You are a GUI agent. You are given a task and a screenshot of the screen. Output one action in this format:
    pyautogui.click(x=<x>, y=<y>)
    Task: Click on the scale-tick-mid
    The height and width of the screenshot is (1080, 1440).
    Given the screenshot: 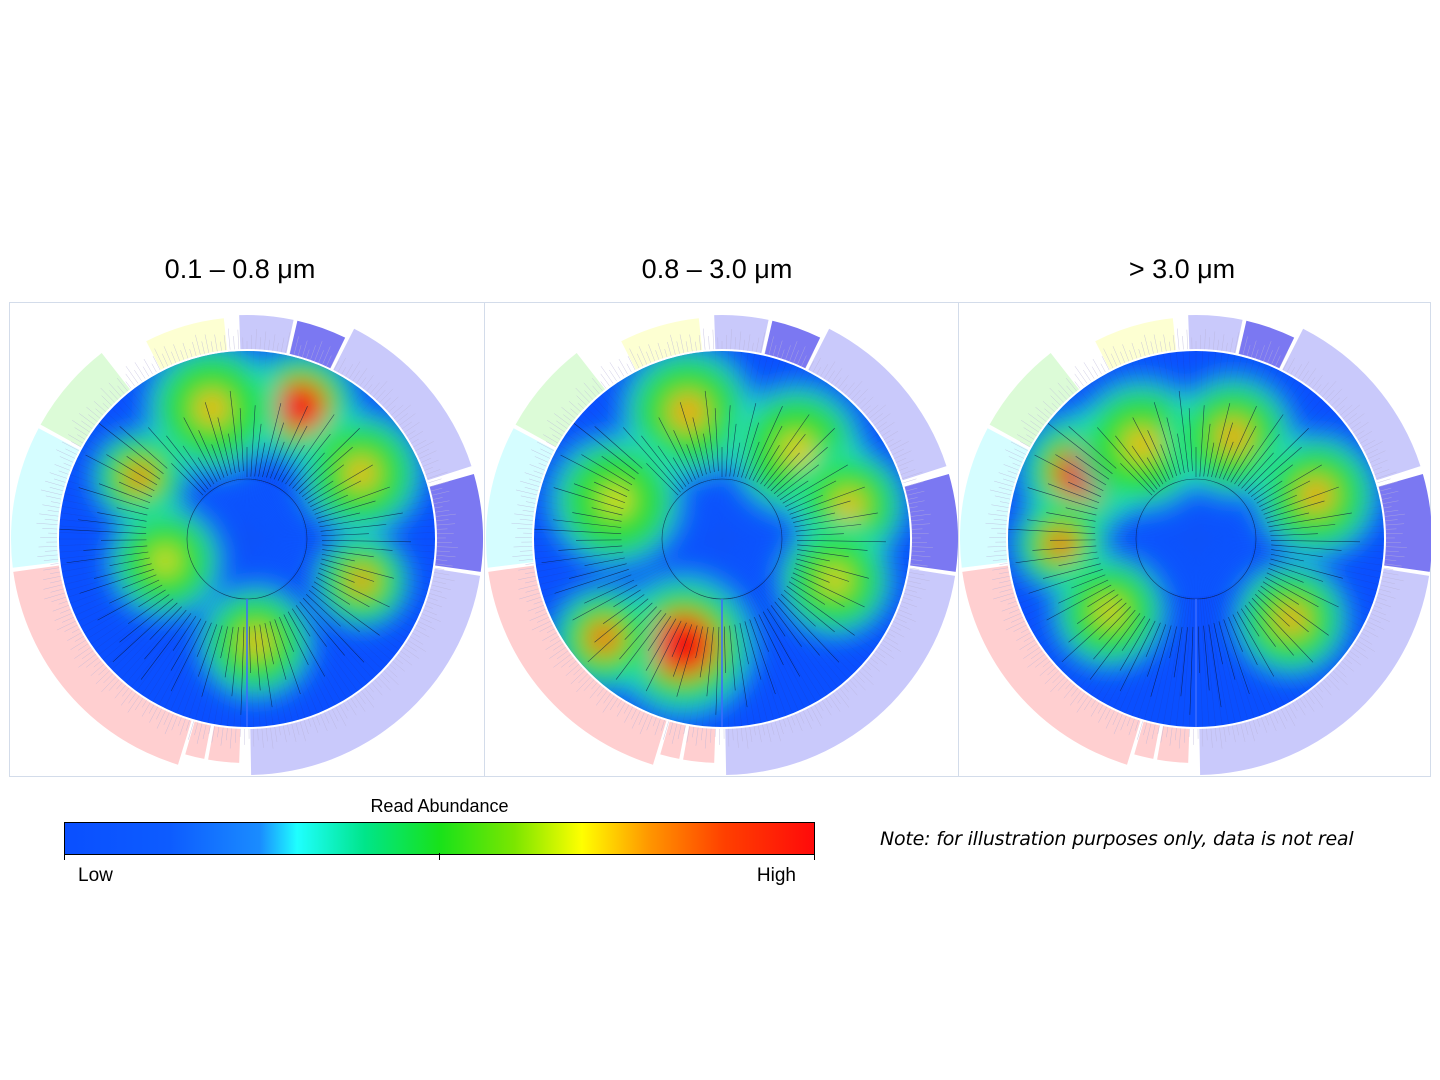 What is the action you would take?
    pyautogui.click(x=439, y=856)
    